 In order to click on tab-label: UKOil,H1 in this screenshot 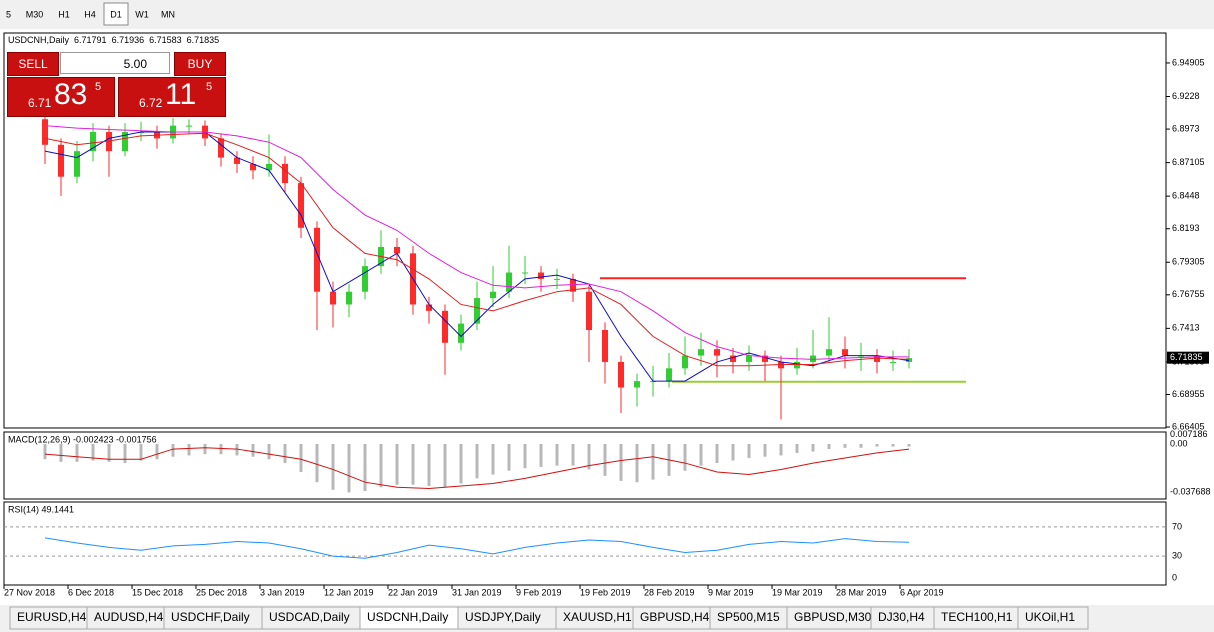, I will do `click(1050, 617)`.